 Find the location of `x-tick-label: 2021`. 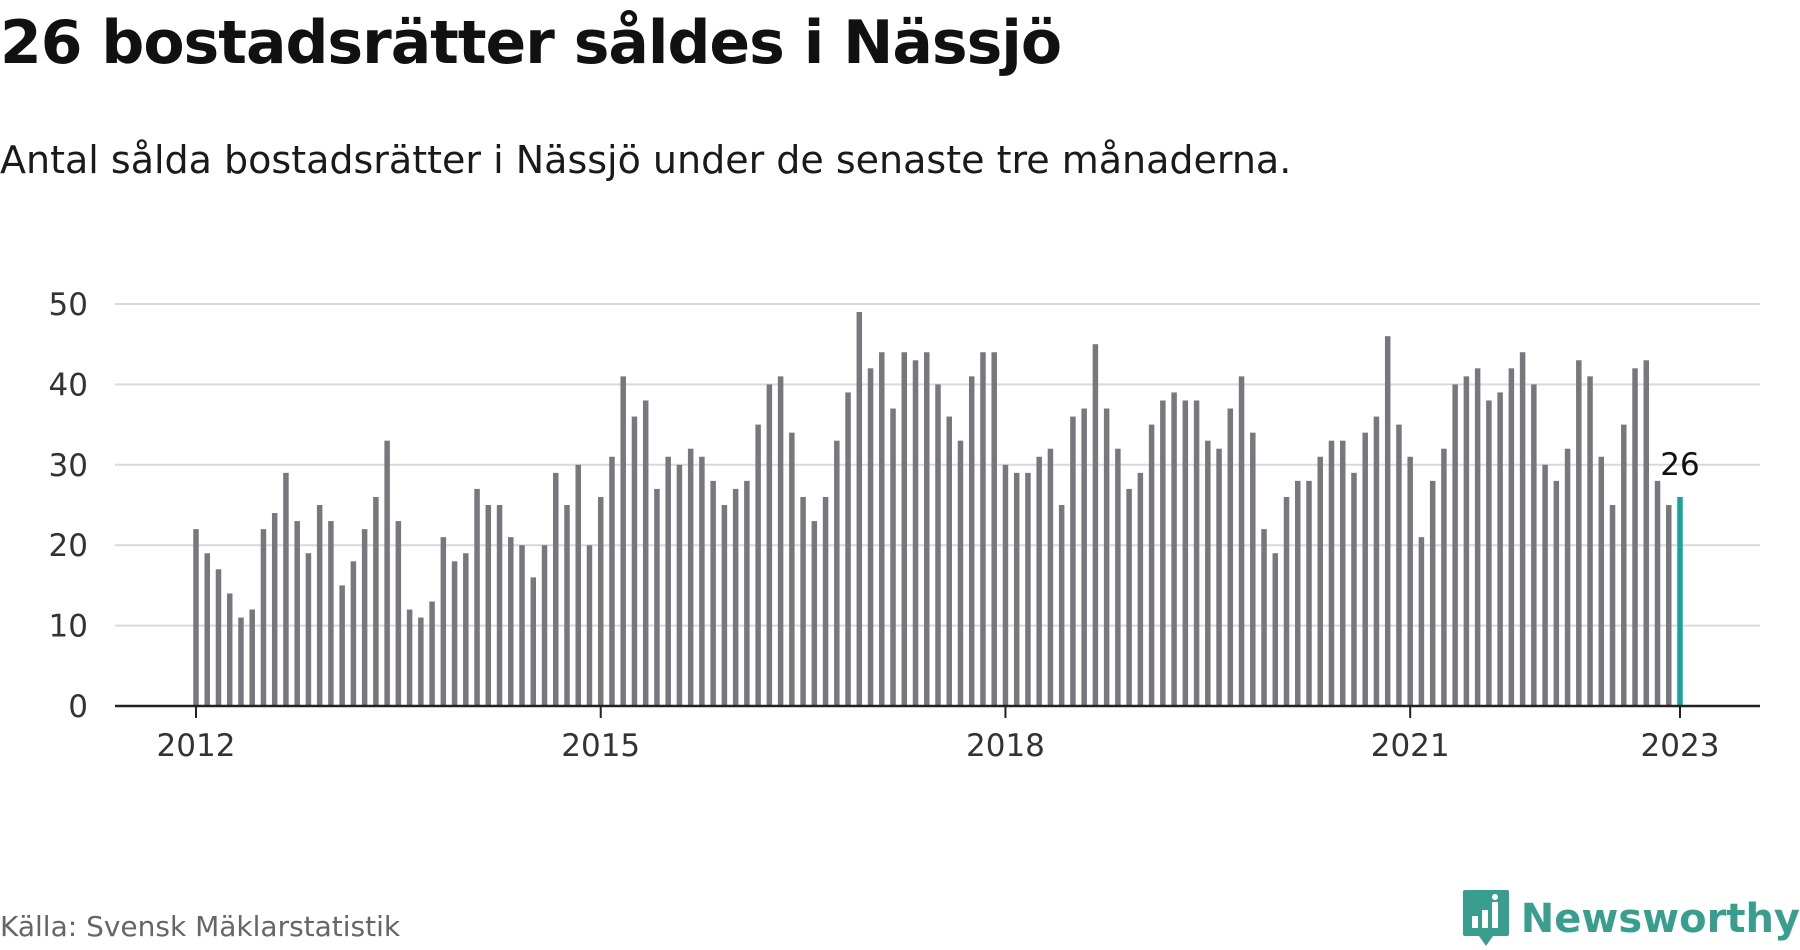

x-tick-label: 2021 is located at coordinates (1410, 746).